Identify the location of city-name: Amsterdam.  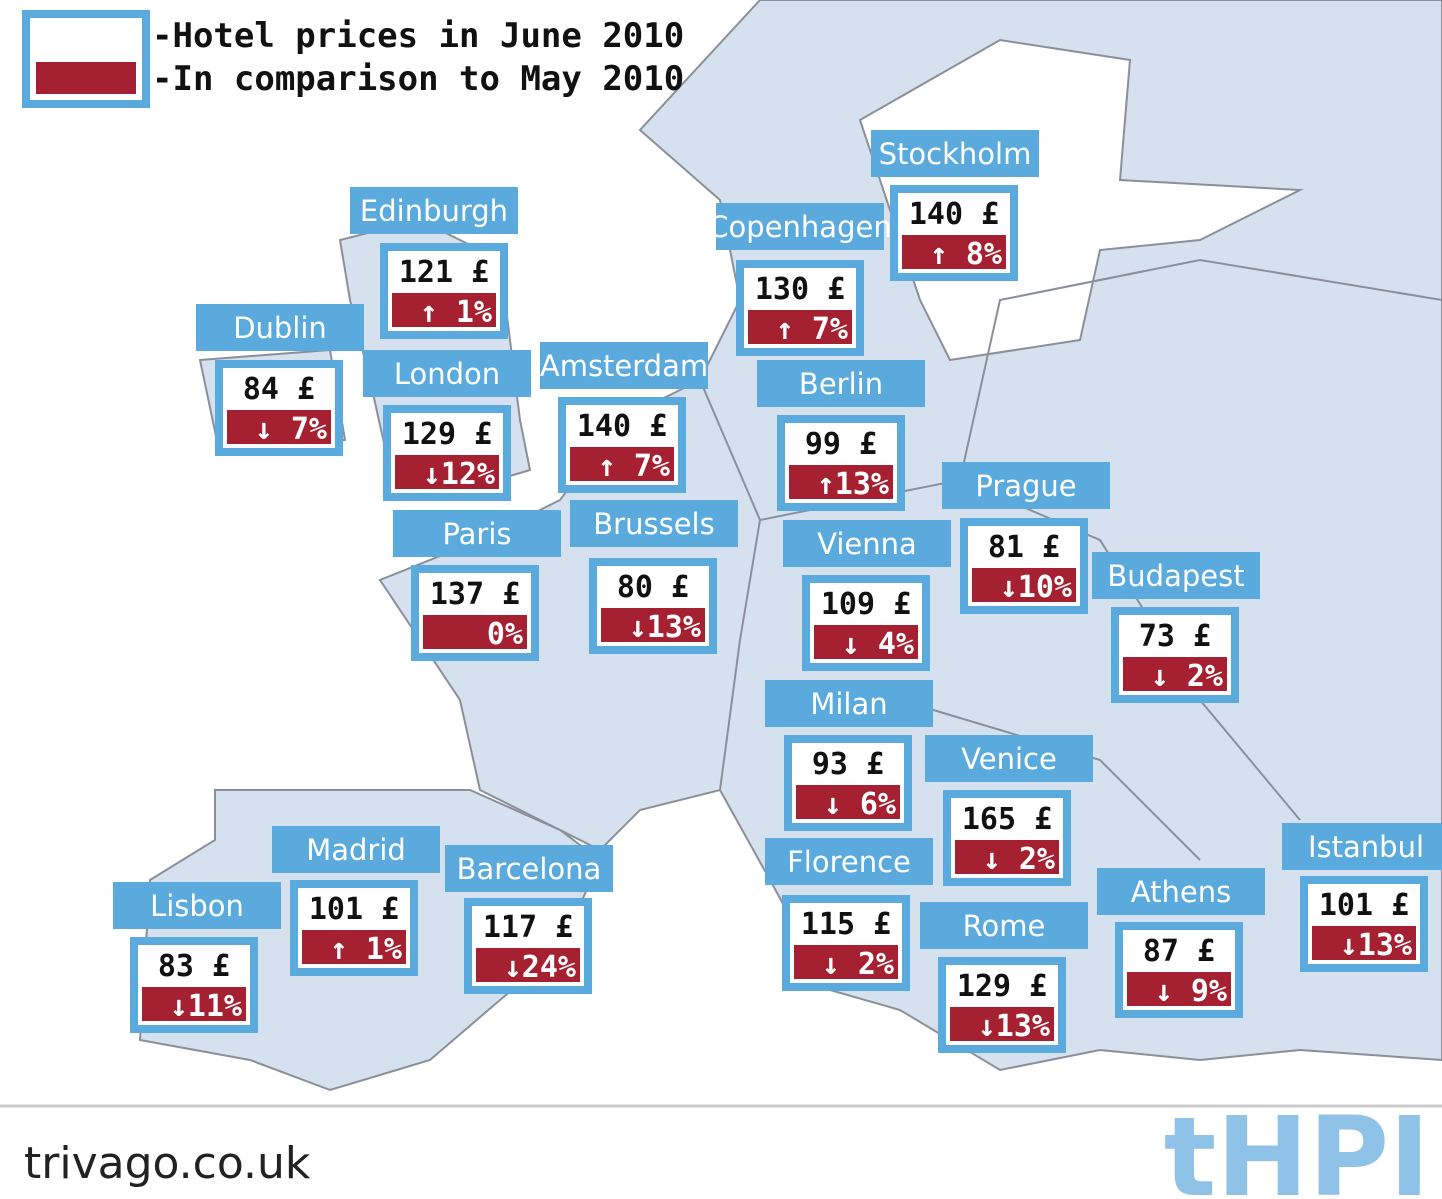
(624, 366).